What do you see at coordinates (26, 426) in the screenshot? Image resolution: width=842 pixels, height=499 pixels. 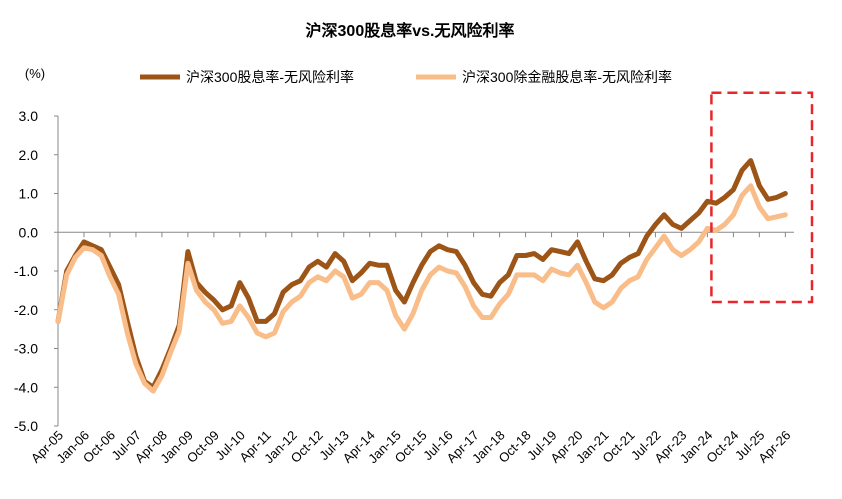 I see `y-tick-label: -5.0` at bounding box center [26, 426].